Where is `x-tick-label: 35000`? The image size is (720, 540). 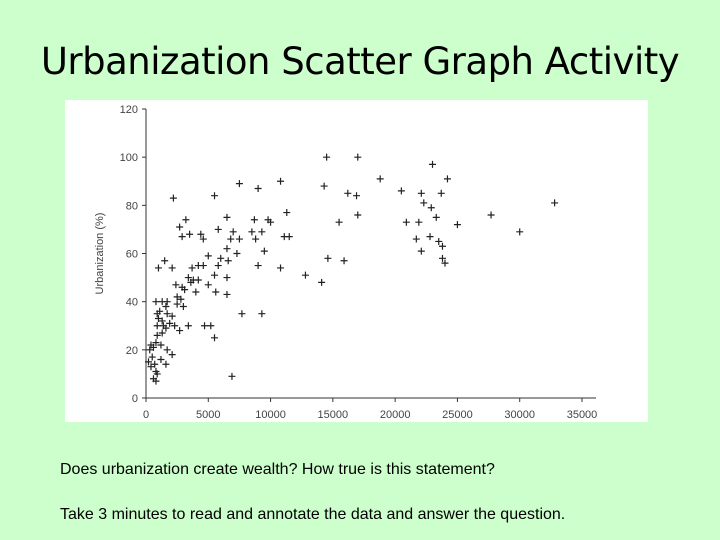 x-tick-label: 35000 is located at coordinates (582, 415).